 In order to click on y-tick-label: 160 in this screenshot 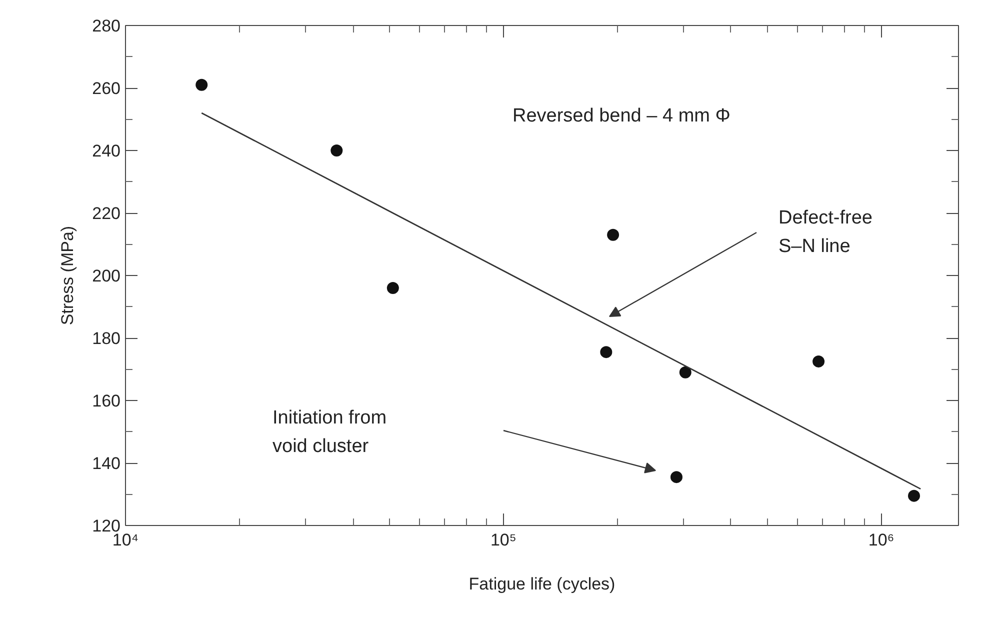, I will do `click(106, 401)`.